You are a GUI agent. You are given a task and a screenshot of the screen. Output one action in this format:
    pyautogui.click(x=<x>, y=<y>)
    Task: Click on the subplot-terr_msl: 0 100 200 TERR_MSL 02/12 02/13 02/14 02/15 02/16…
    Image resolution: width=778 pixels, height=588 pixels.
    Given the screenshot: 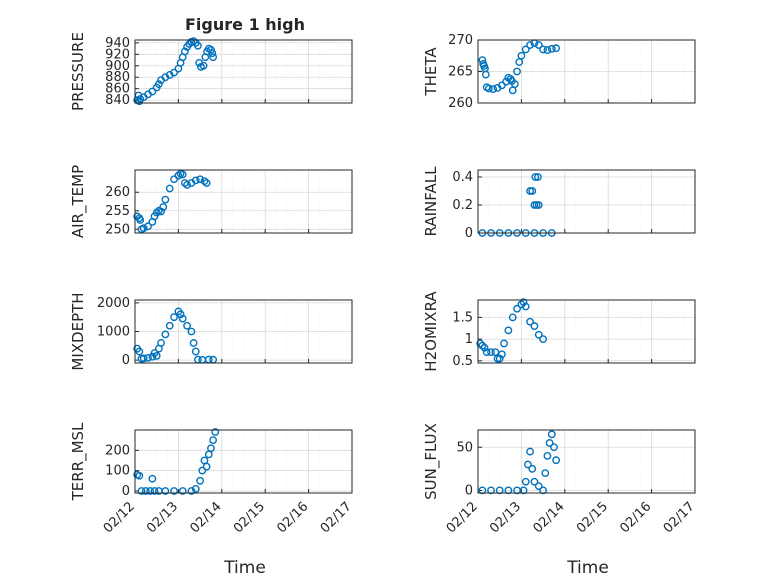 What is the action you would take?
    pyautogui.click(x=212, y=479)
    